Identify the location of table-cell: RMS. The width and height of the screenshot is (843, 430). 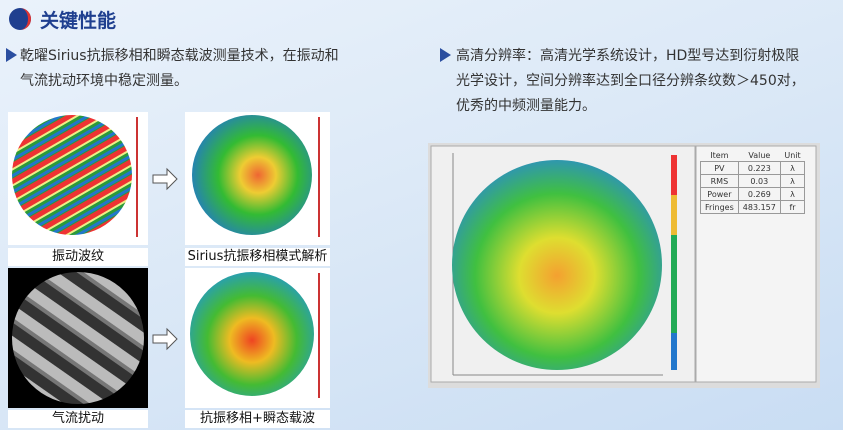
(719, 181).